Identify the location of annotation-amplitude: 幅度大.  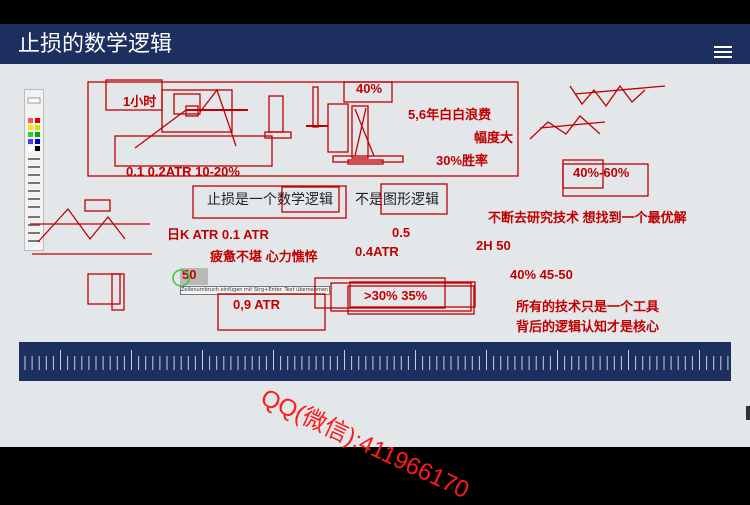
(494, 137).